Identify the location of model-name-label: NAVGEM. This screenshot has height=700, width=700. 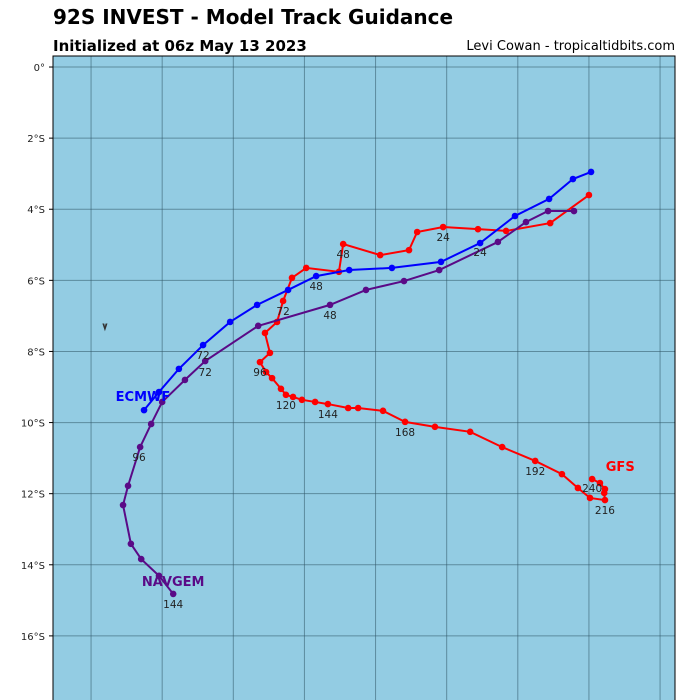
(173, 582).